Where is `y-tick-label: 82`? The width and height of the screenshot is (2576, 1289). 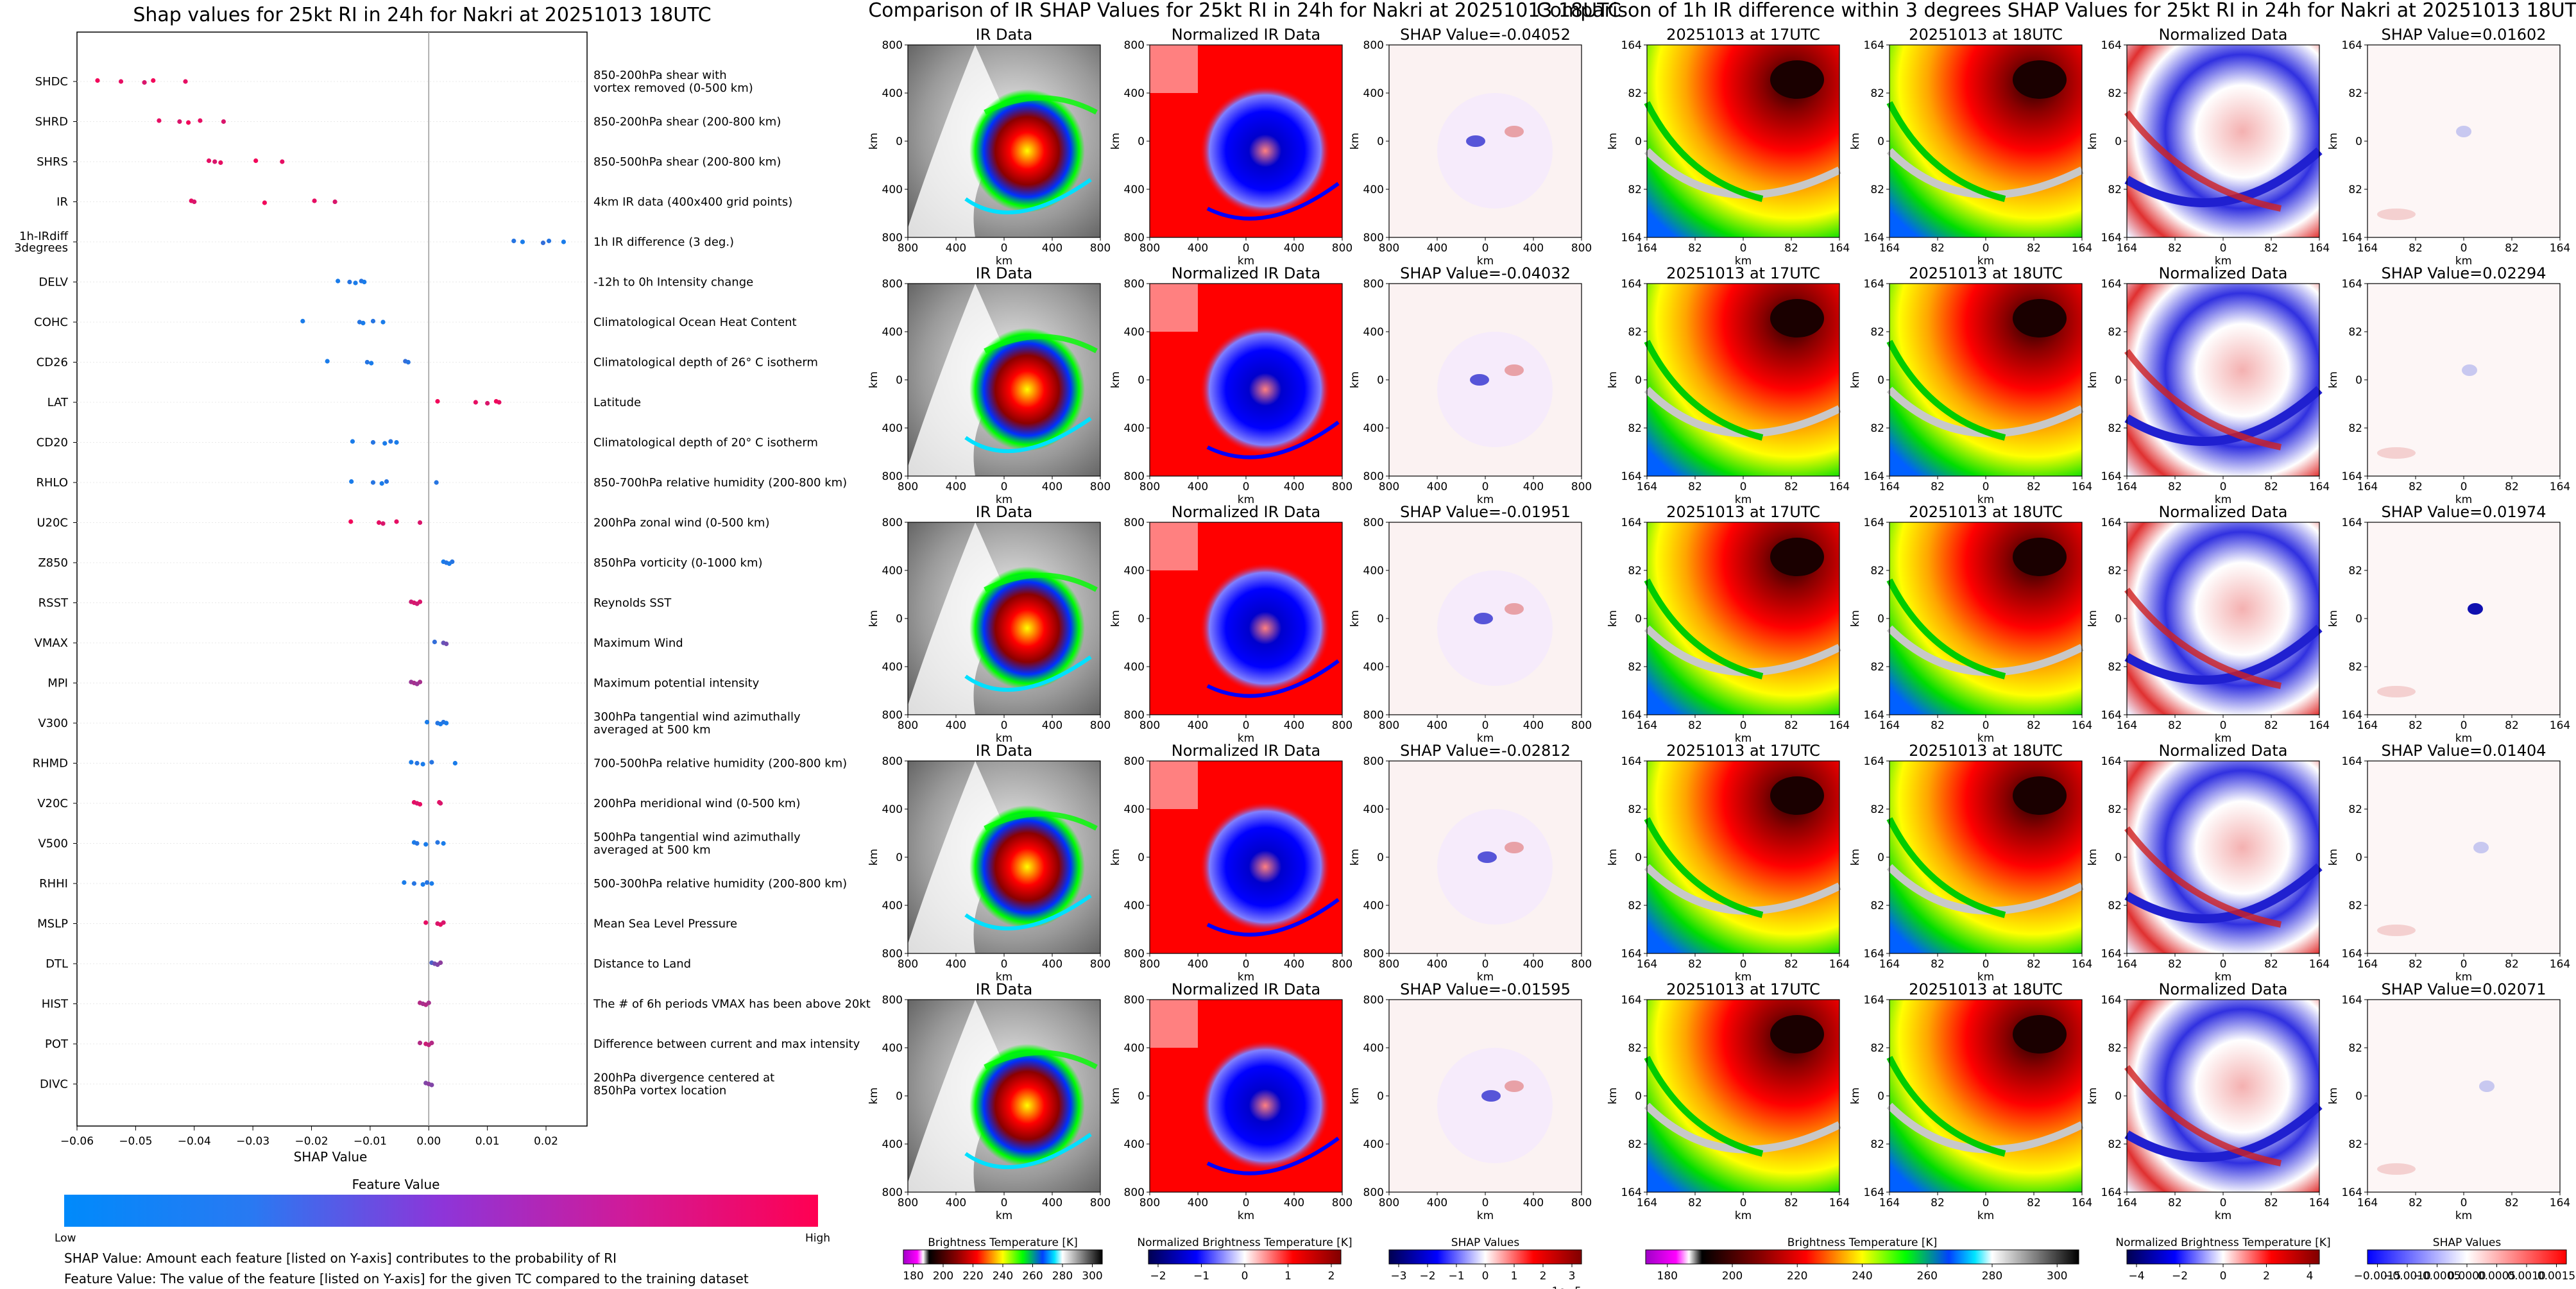
y-tick-label: 82 is located at coordinates (1877, 93).